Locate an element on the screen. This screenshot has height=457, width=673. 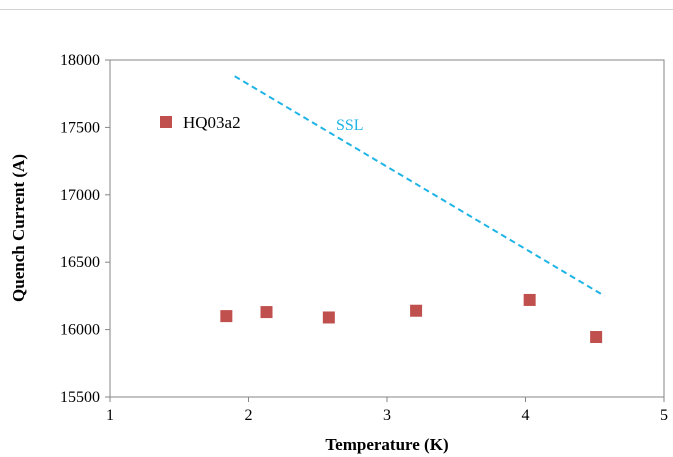
legend-series-label: HQ03a2 is located at coordinates (212, 122).